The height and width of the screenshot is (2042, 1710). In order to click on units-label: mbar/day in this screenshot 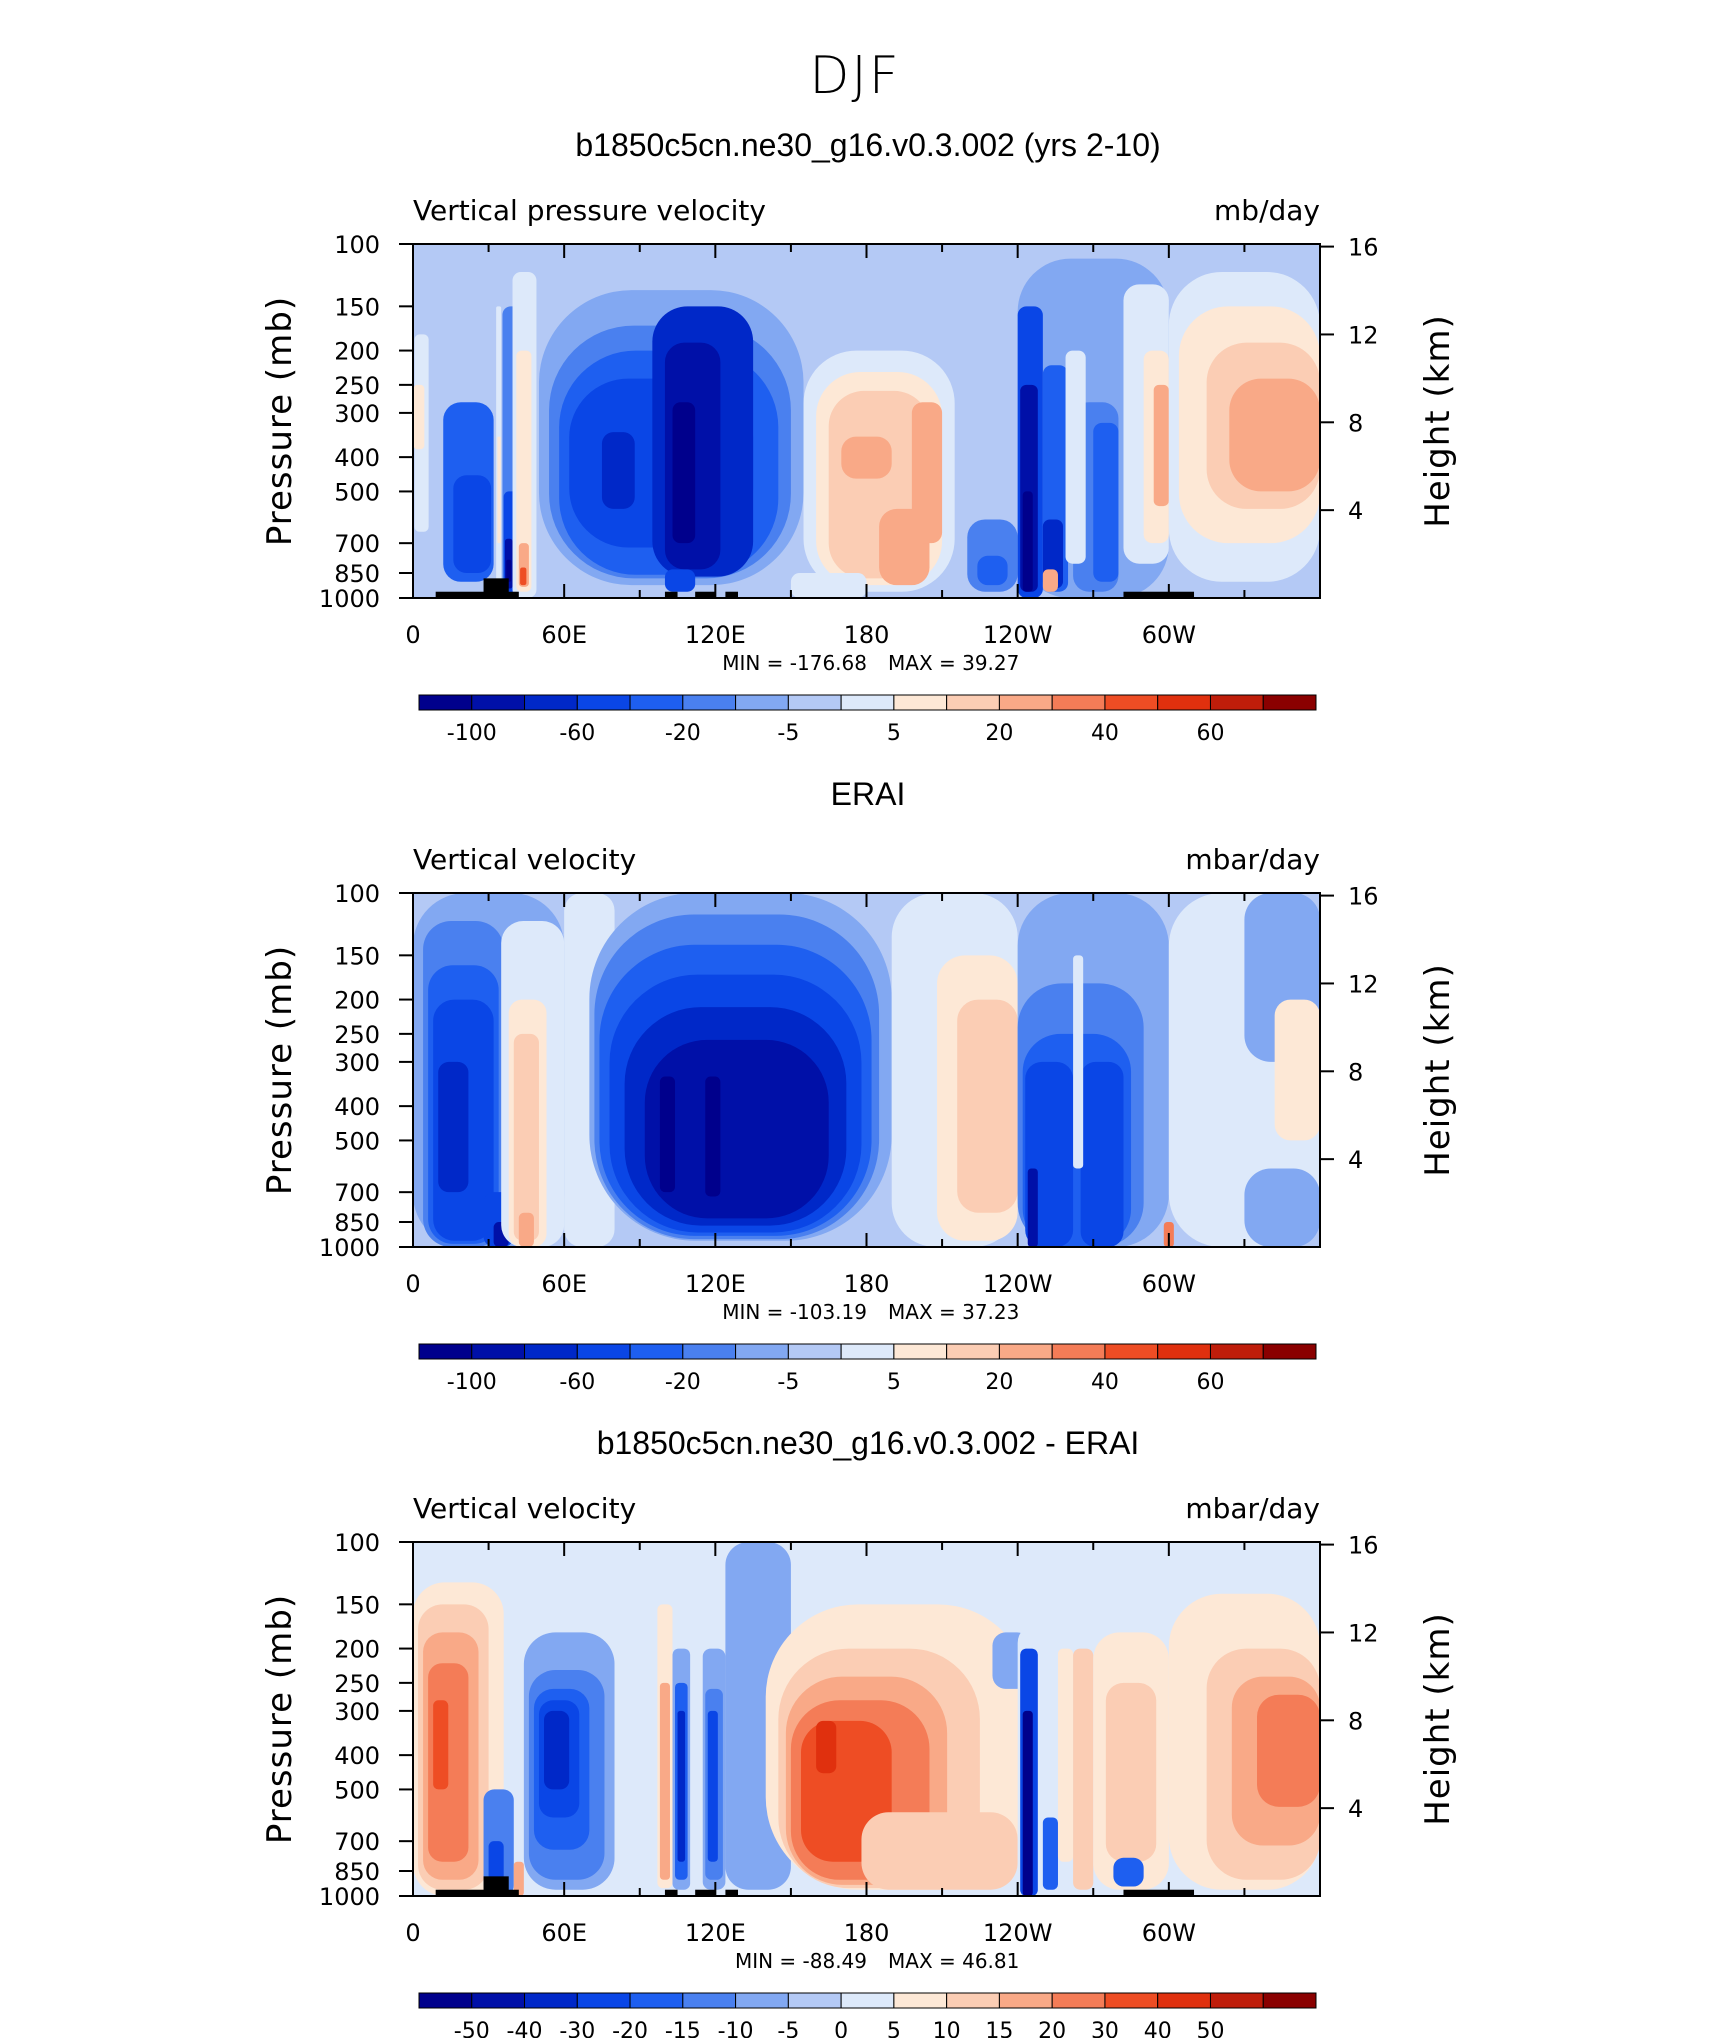, I will do `click(1252, 859)`.